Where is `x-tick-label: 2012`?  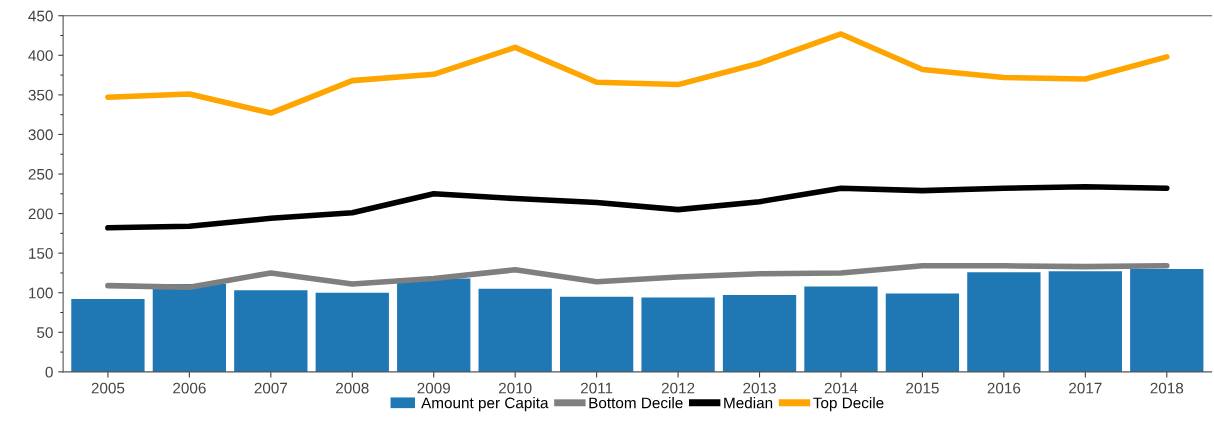 x-tick-label: 2012 is located at coordinates (678, 388).